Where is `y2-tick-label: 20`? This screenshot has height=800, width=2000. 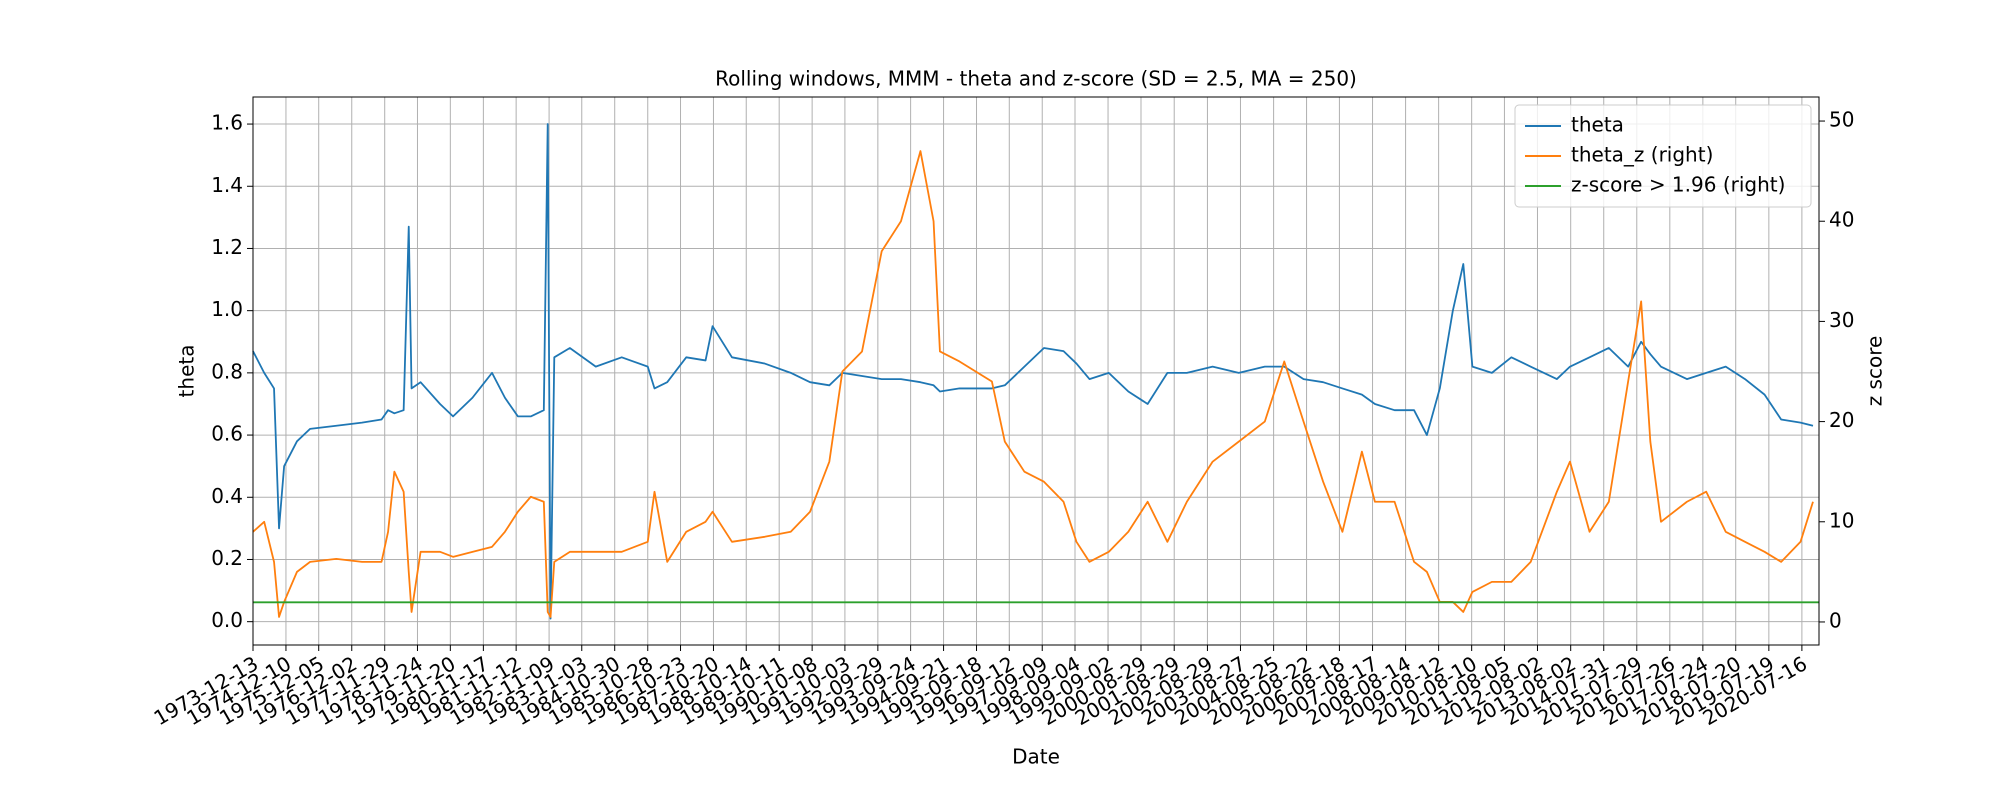 y2-tick-label: 20 is located at coordinates (1841, 420).